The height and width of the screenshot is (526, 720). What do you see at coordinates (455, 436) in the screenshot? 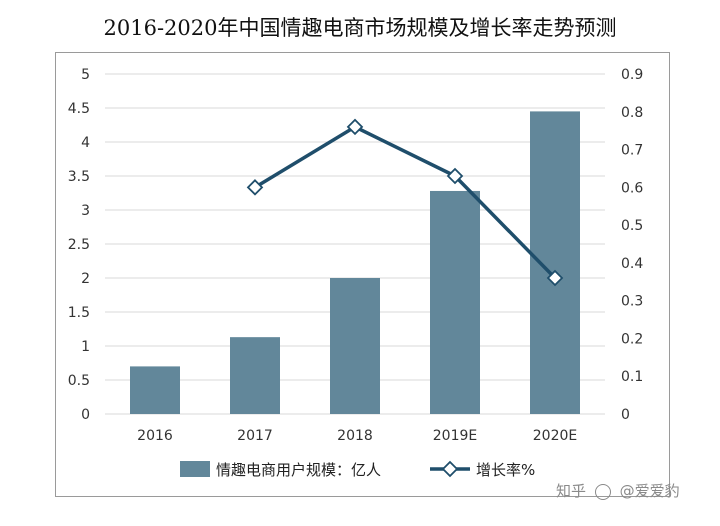
I see `x-tick-label: 2019E` at bounding box center [455, 436].